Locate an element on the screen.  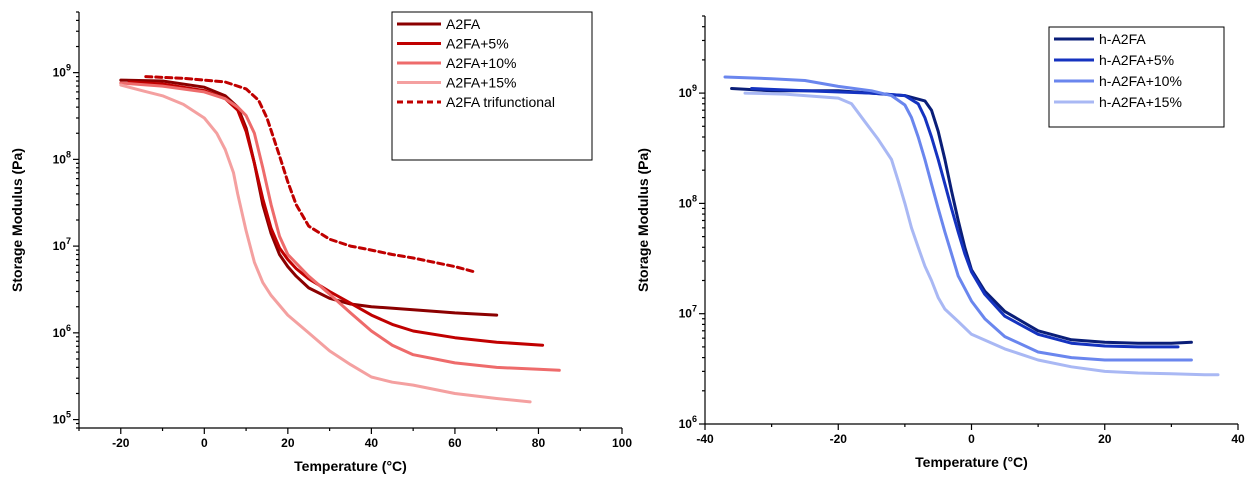
x-tick-label: -40 is located at coordinates (705, 439).